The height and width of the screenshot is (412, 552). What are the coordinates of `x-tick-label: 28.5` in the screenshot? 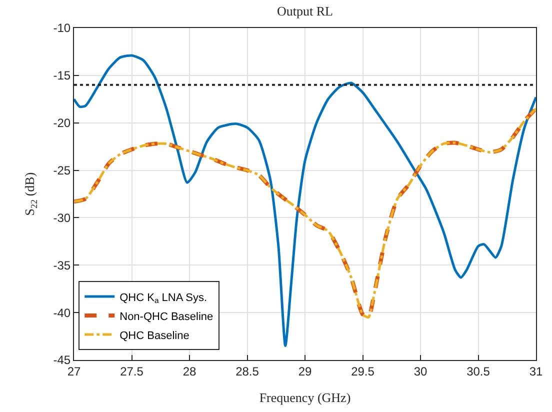 It's located at (248, 371).